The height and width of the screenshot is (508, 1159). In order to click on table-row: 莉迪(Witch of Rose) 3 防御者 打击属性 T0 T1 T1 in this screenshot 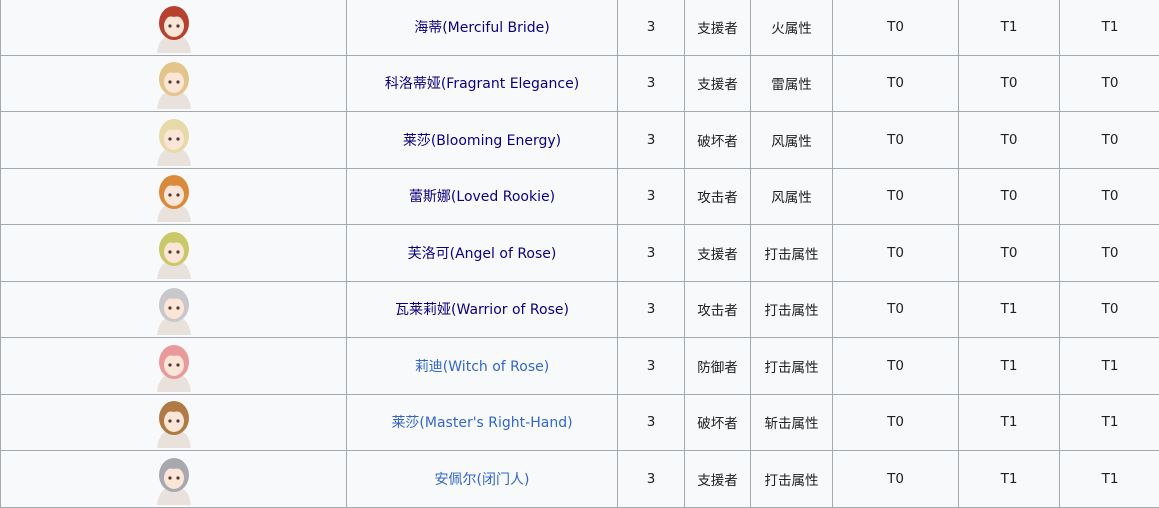, I will do `click(579, 366)`.